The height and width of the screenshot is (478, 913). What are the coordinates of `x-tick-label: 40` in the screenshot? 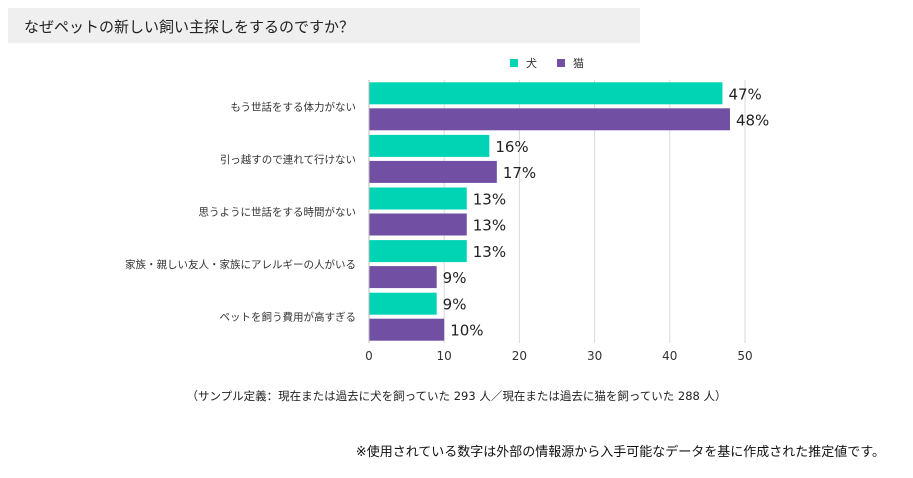 It's located at (669, 356).